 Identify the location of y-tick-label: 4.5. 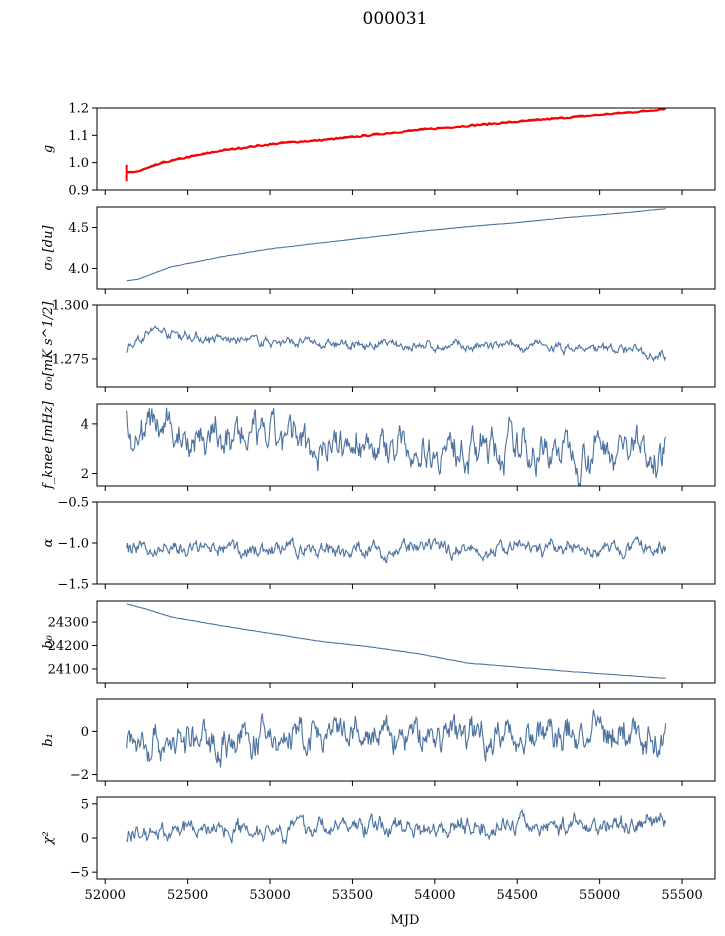
(78, 228).